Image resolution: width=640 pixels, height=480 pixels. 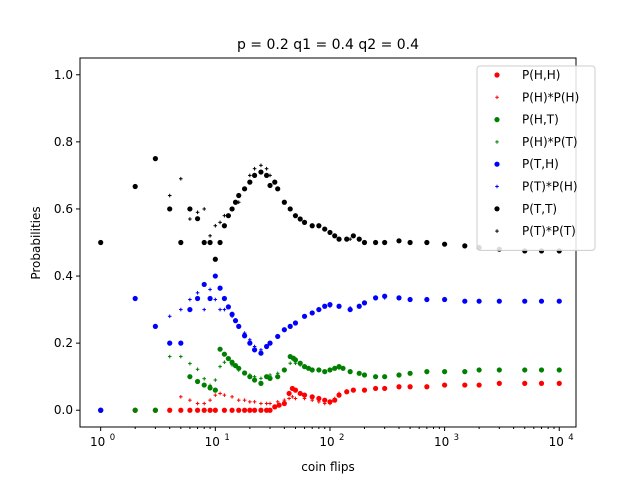 I want to click on y-tick-label: 0.0, so click(x=63, y=410).